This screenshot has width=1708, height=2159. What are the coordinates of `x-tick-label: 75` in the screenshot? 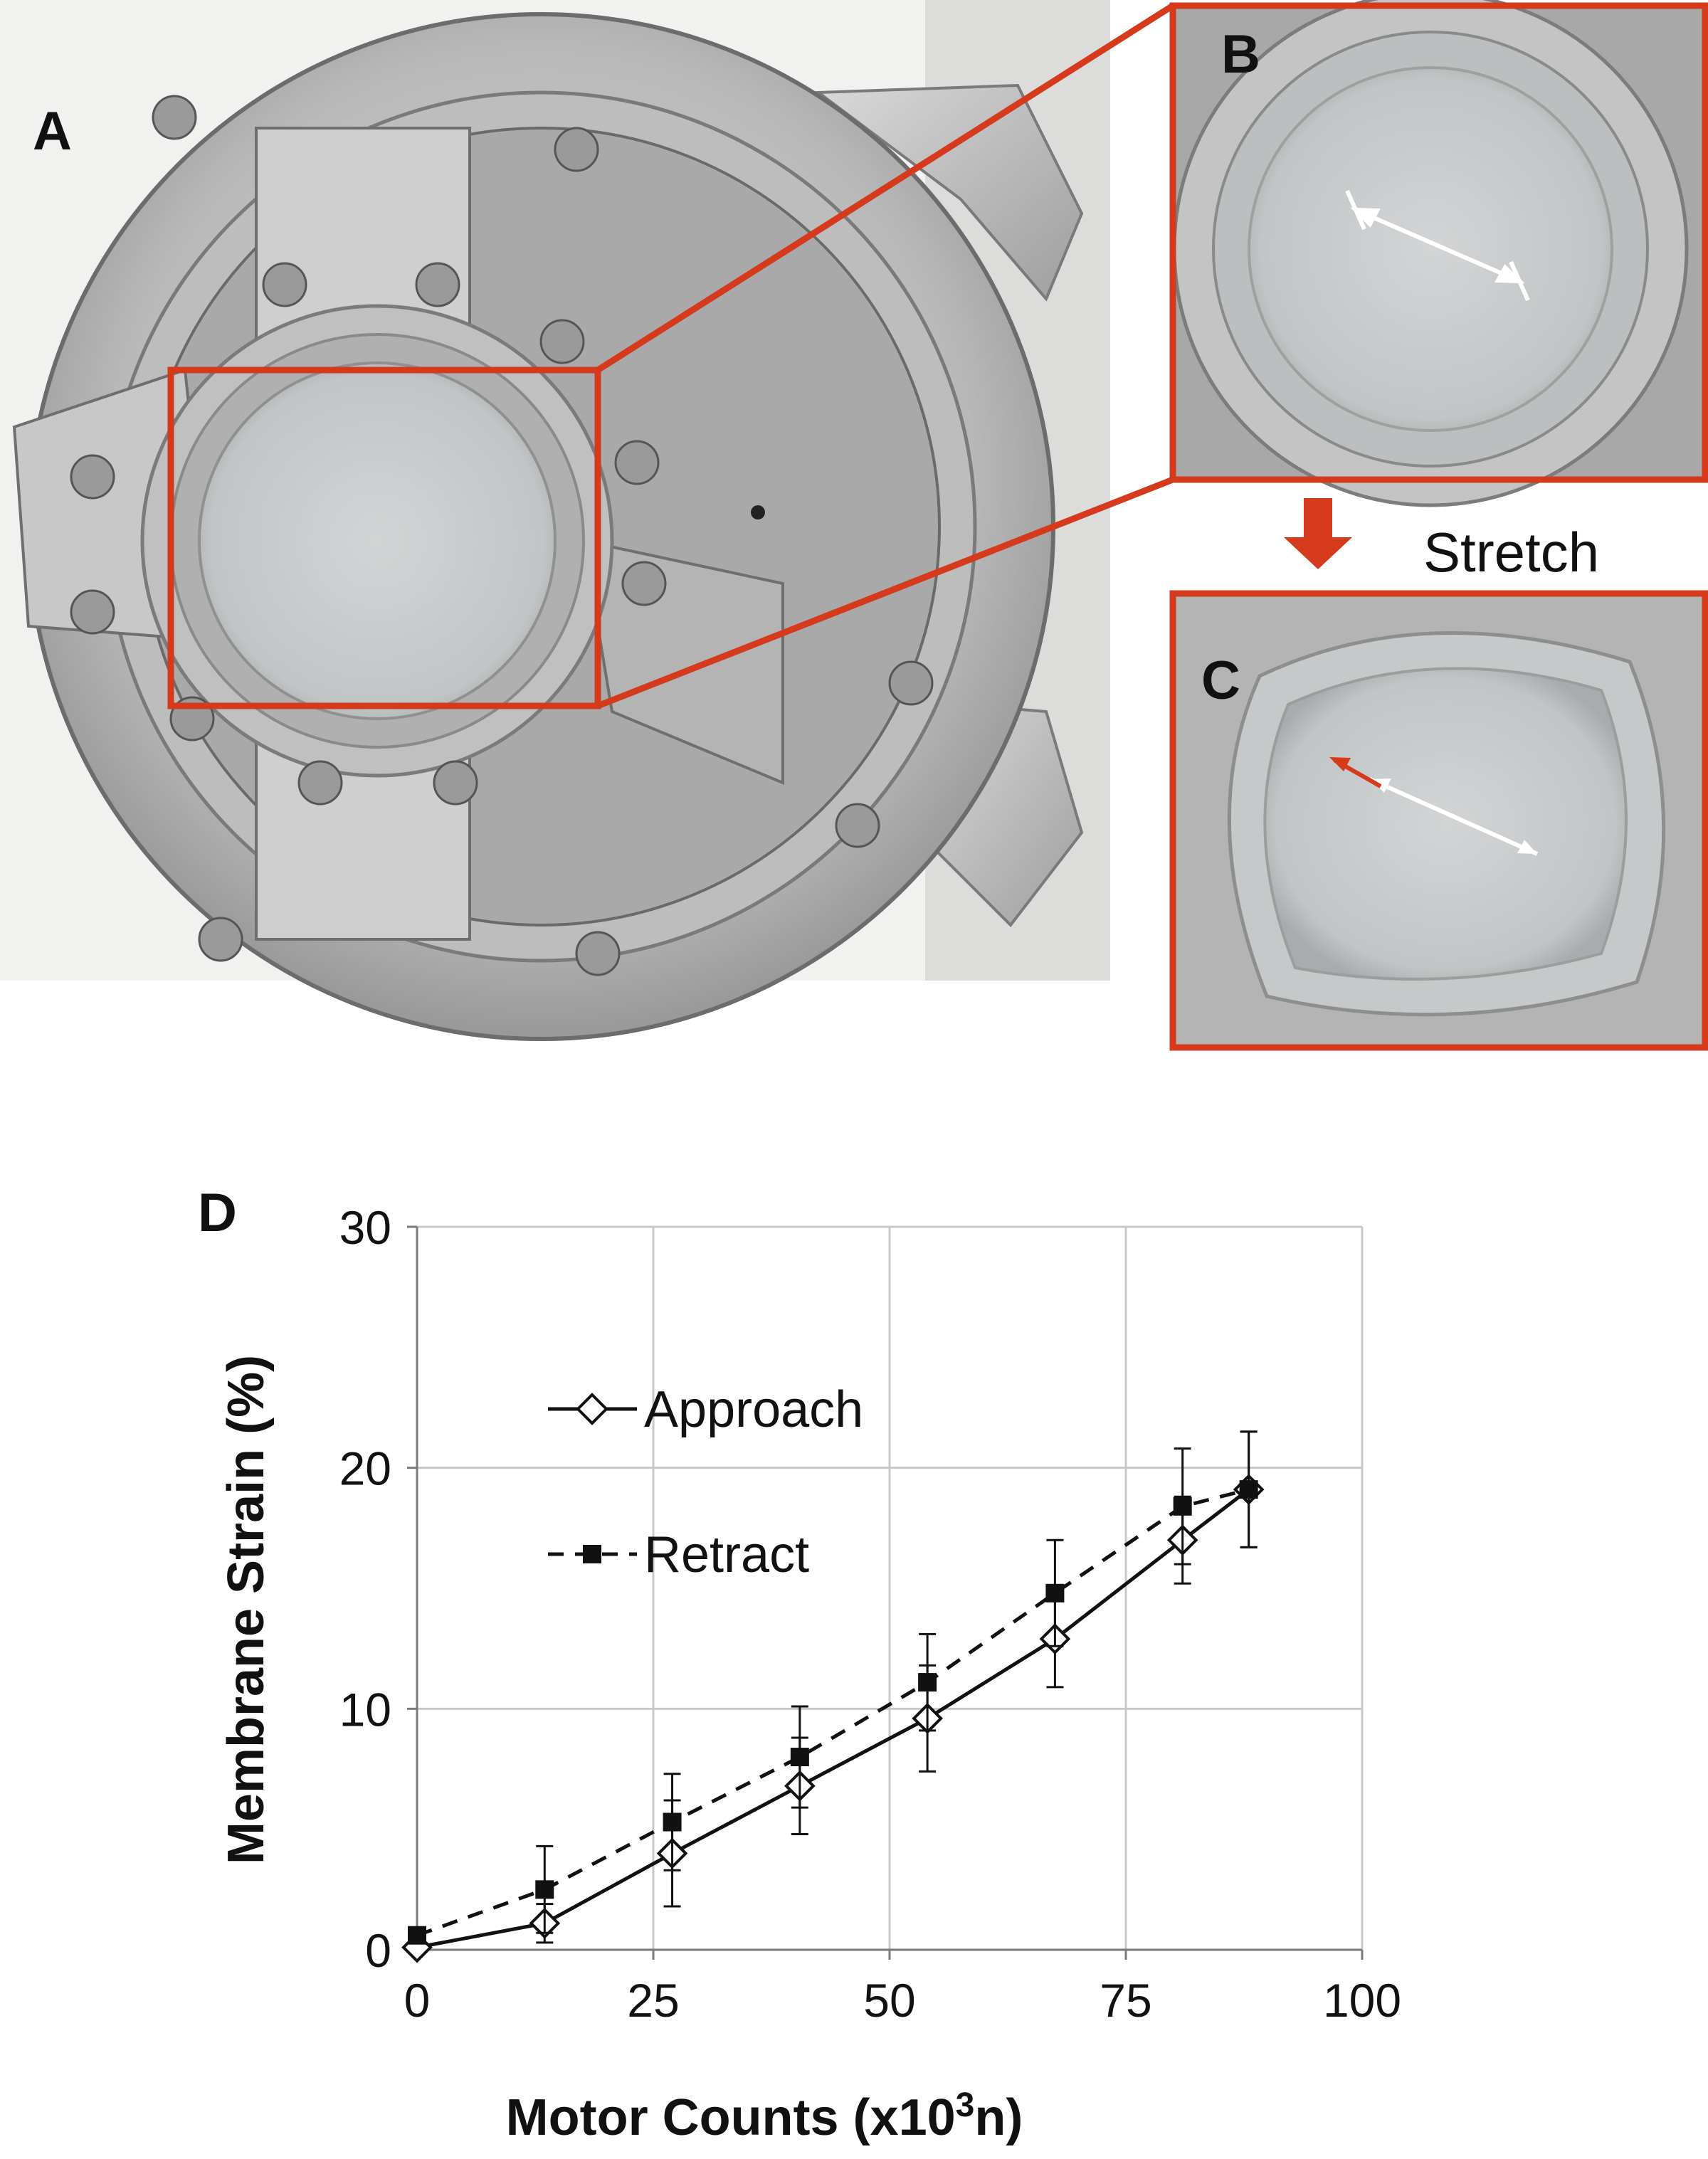 It's located at (1125, 2000).